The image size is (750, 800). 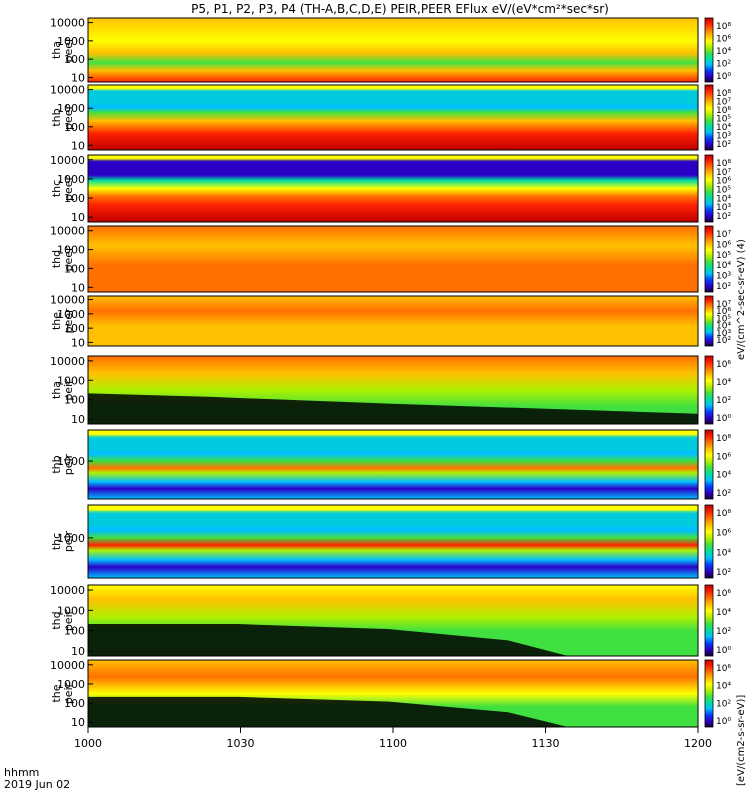 I want to click on x-corner-label-date: 2019 Jun 02, so click(x=37, y=784).